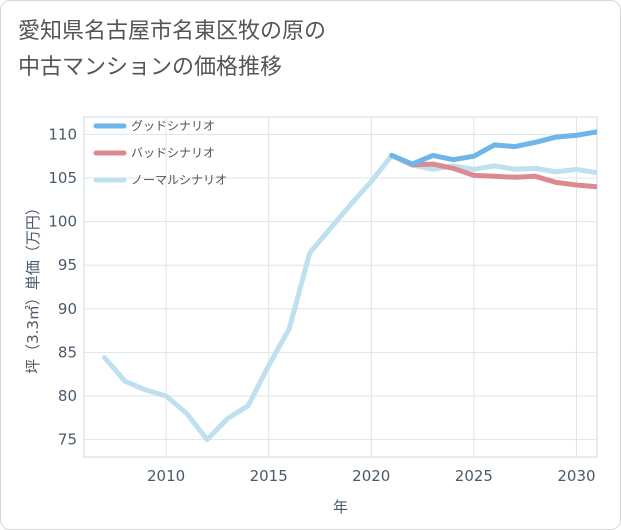 This screenshot has width=621, height=530. Describe the element at coordinates (67, 440) in the screenshot. I see `y-tick-label: 75` at that location.